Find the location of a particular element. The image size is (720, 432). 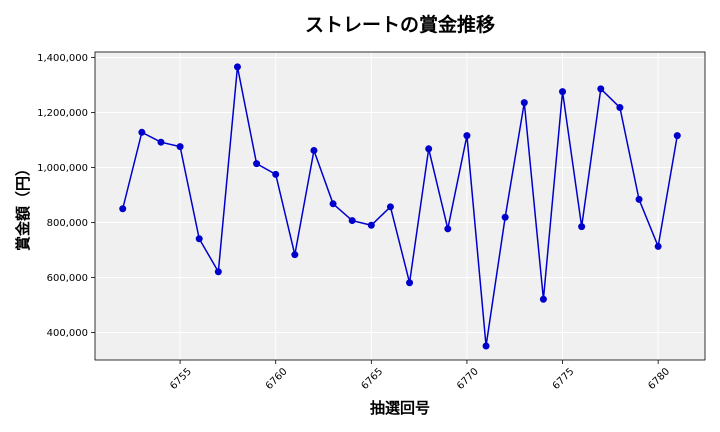

y-tick-label: 1,400,000 is located at coordinates (62, 58).